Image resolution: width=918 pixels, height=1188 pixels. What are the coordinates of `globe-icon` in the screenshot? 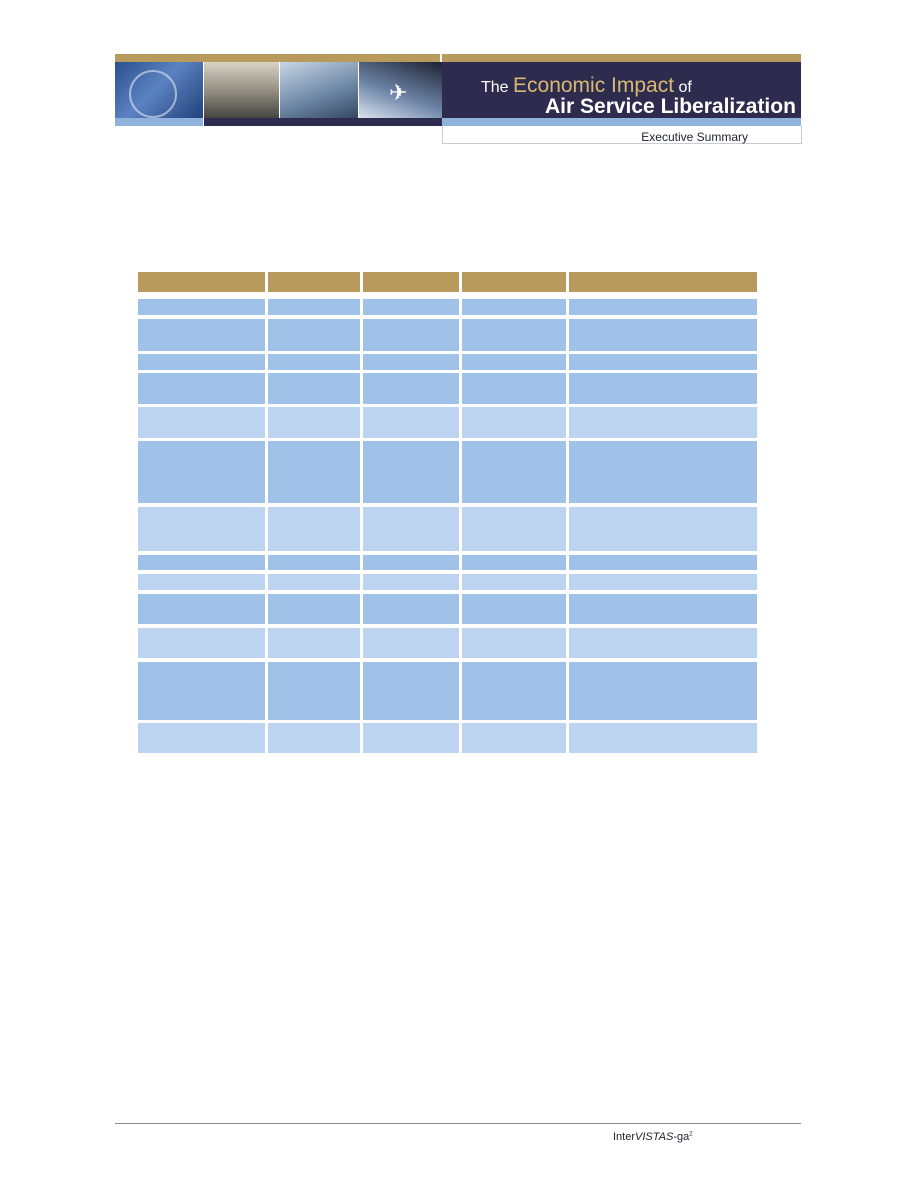 It's located at (153, 94).